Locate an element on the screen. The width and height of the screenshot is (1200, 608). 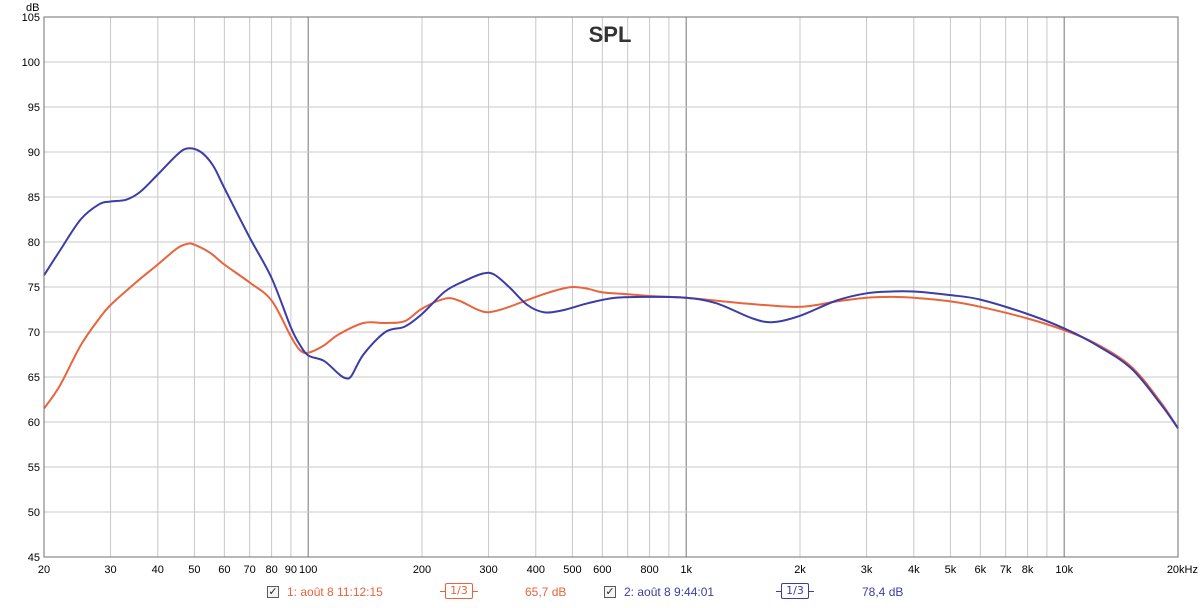
x-tick-label: 1k is located at coordinates (686, 570).